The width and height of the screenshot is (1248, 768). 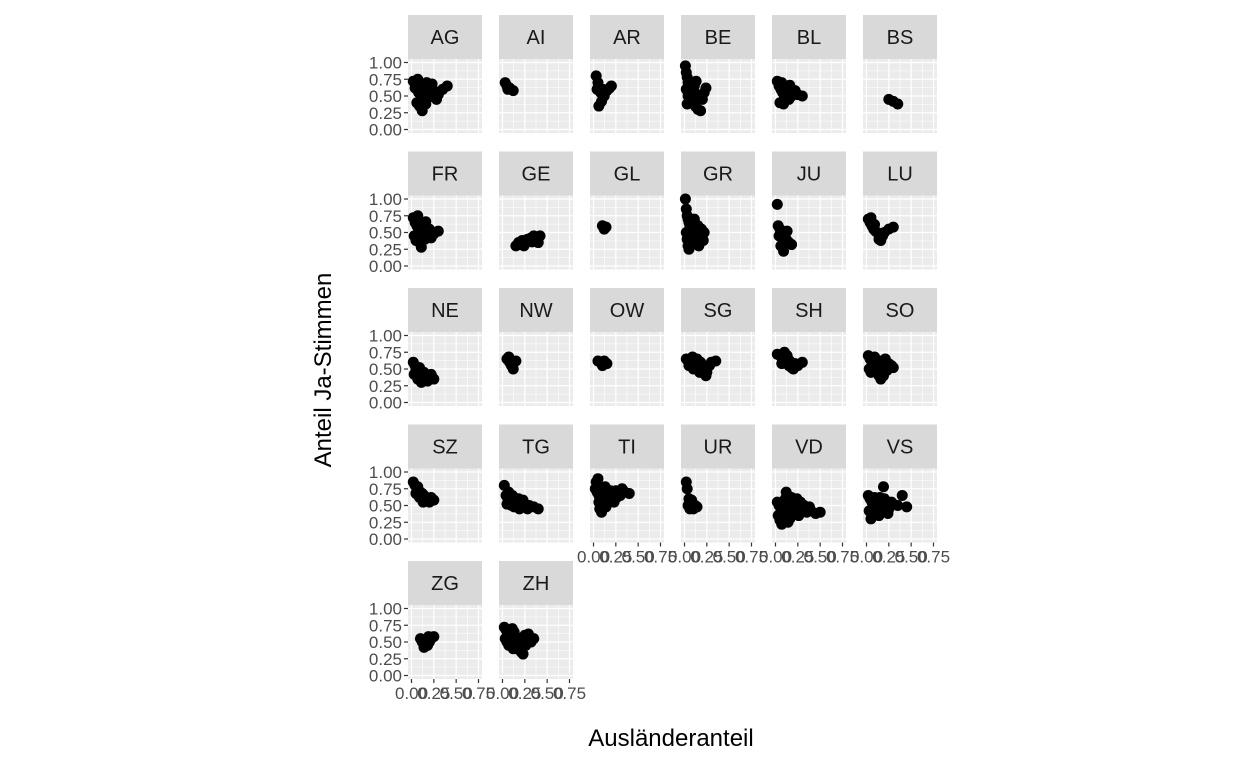 What do you see at coordinates (670, 738) in the screenshot?
I see `x-axis-title: Ausländeranteil` at bounding box center [670, 738].